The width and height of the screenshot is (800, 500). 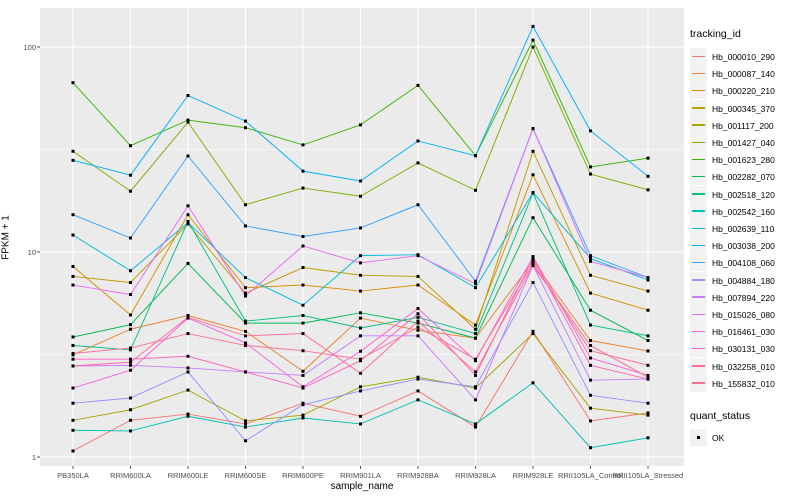 What do you see at coordinates (533, 475) in the screenshot?
I see `x-tick-label: RRIM928LE` at bounding box center [533, 475].